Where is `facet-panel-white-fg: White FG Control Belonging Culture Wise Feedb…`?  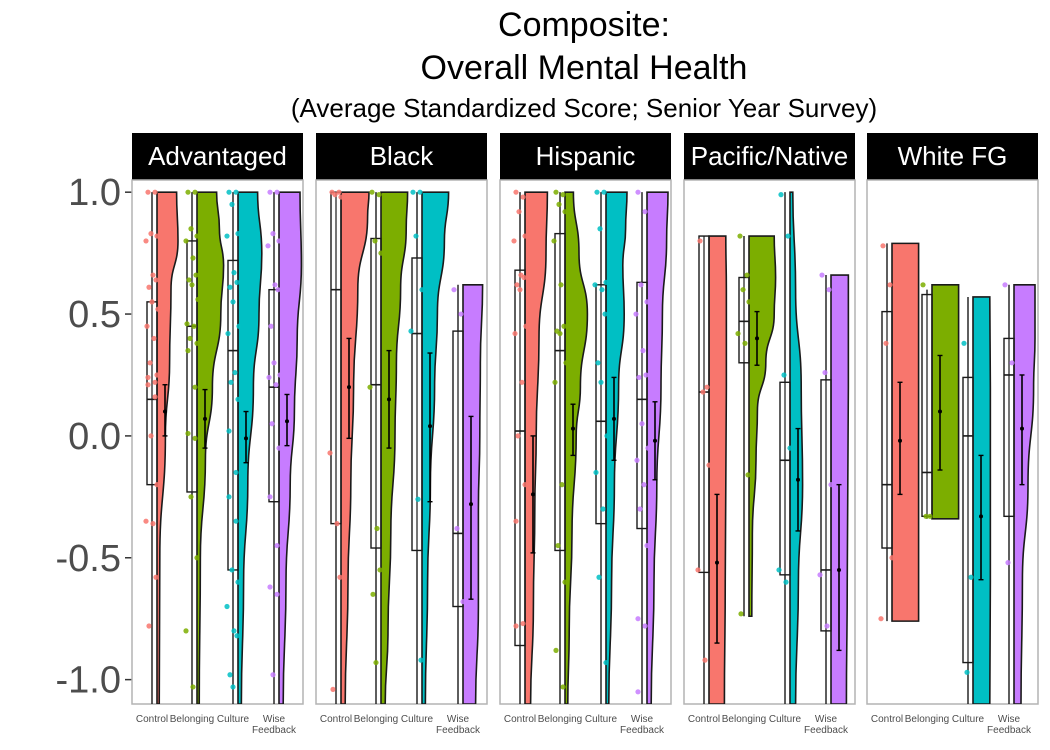 facet-panel-white-fg: White FG Control Belonging Culture Wise Feedb… is located at coordinates (952, 434).